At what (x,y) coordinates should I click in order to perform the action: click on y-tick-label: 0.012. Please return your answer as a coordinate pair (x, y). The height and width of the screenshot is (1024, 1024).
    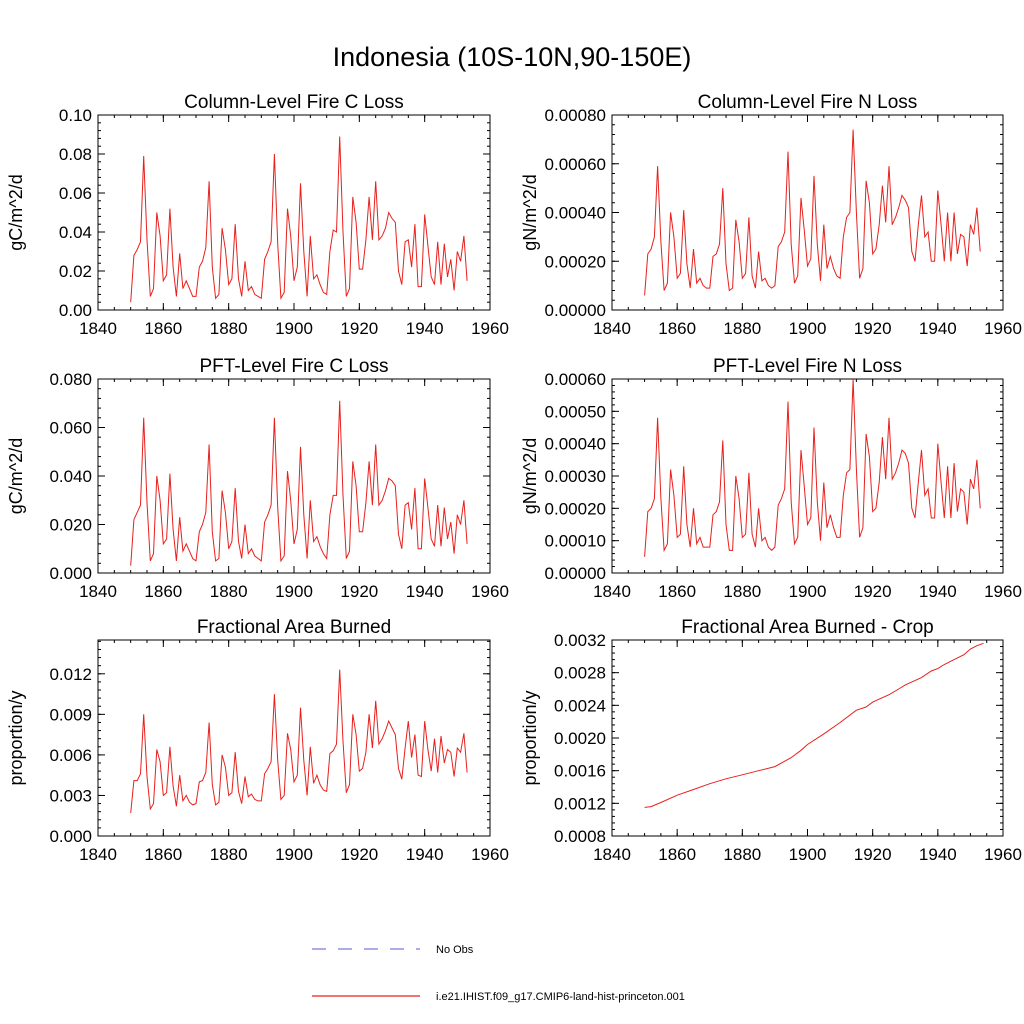
    Looking at the image, I should click on (70, 674).